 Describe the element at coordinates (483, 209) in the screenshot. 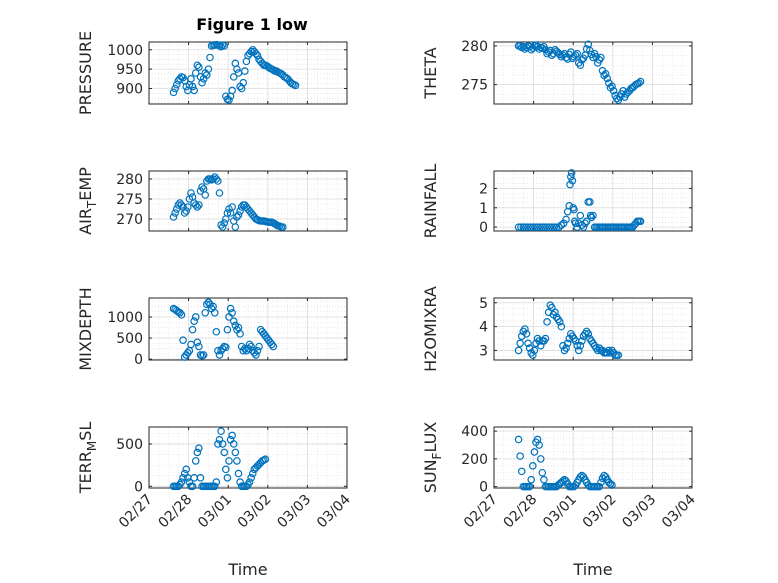

I see `y-tick-label: 1` at that location.